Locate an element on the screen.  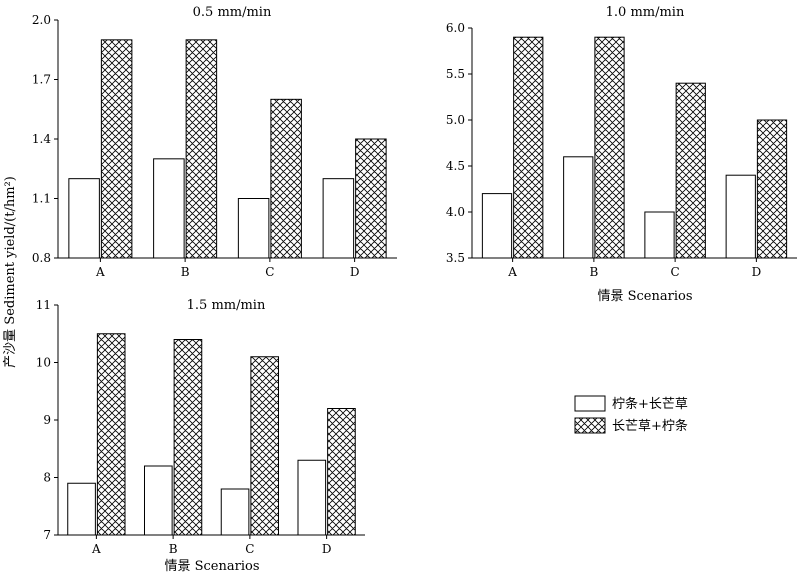
panel-2-ytick-label: 8 is located at coordinates (47, 478).